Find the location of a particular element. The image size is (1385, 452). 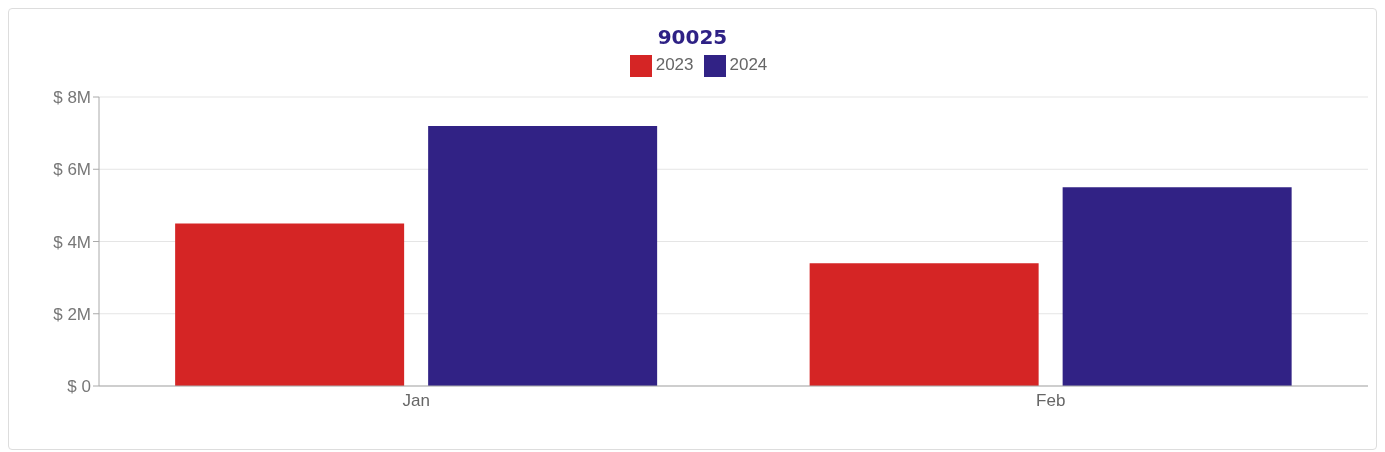

y-tick-label: $ 8M is located at coordinates (72, 98).